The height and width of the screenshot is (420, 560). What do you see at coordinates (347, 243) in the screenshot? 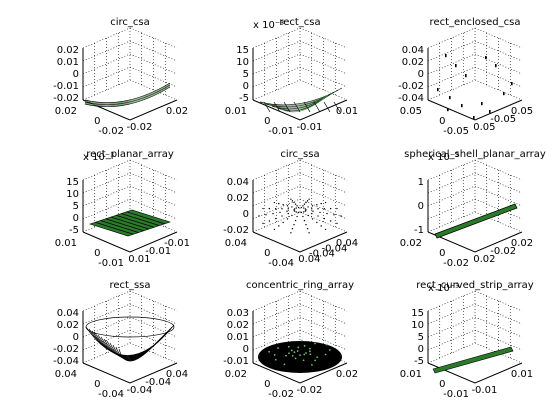
I see `x-tick-label: 0.04` at bounding box center [347, 243].